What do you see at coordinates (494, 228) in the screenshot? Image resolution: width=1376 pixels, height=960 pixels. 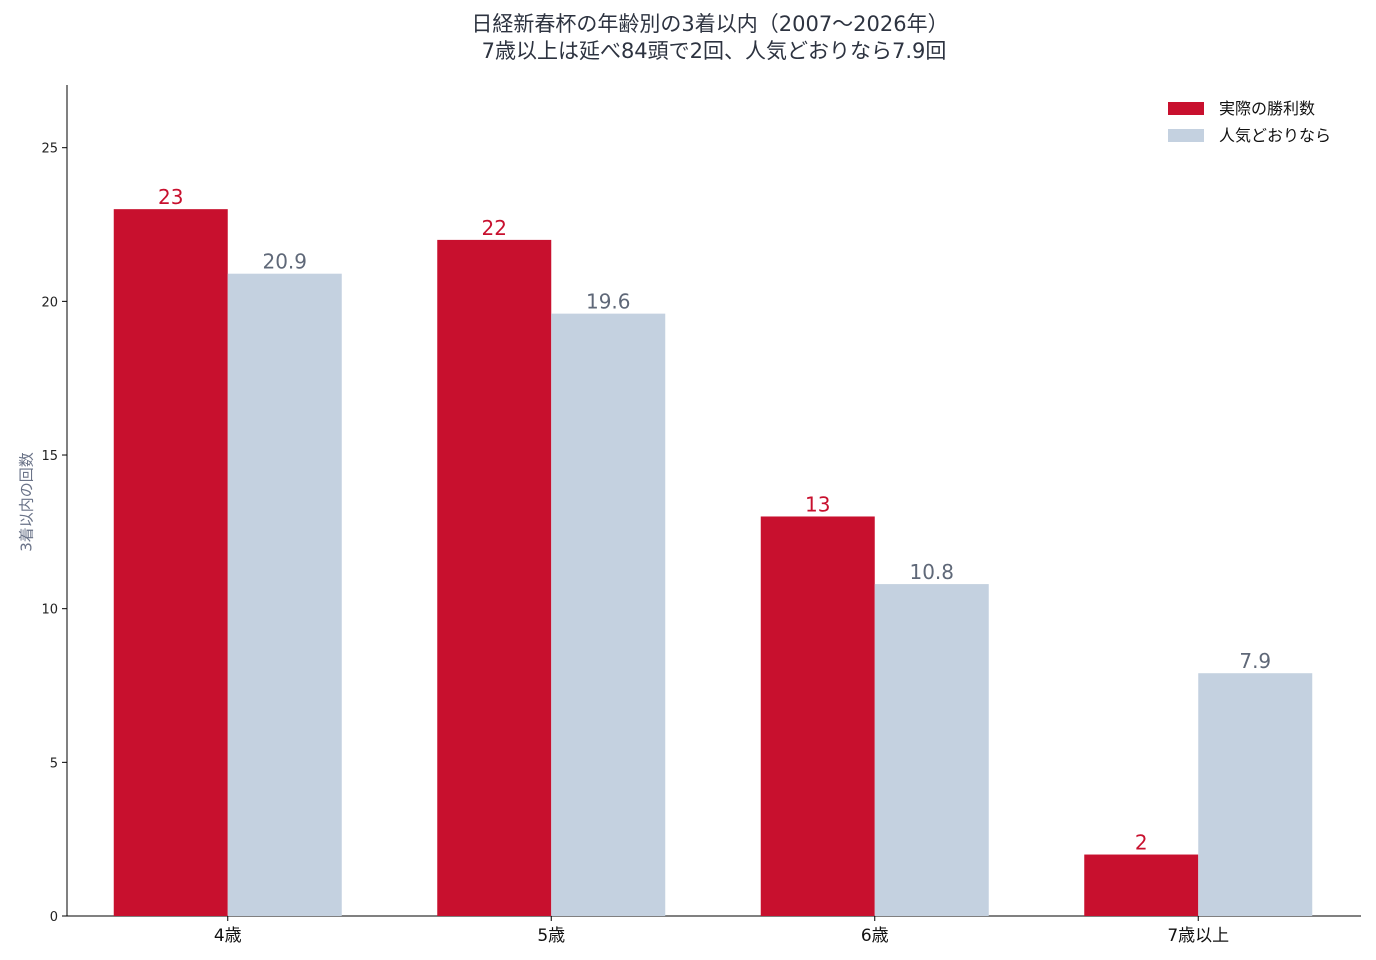 I see `data-label: 22` at bounding box center [494, 228].